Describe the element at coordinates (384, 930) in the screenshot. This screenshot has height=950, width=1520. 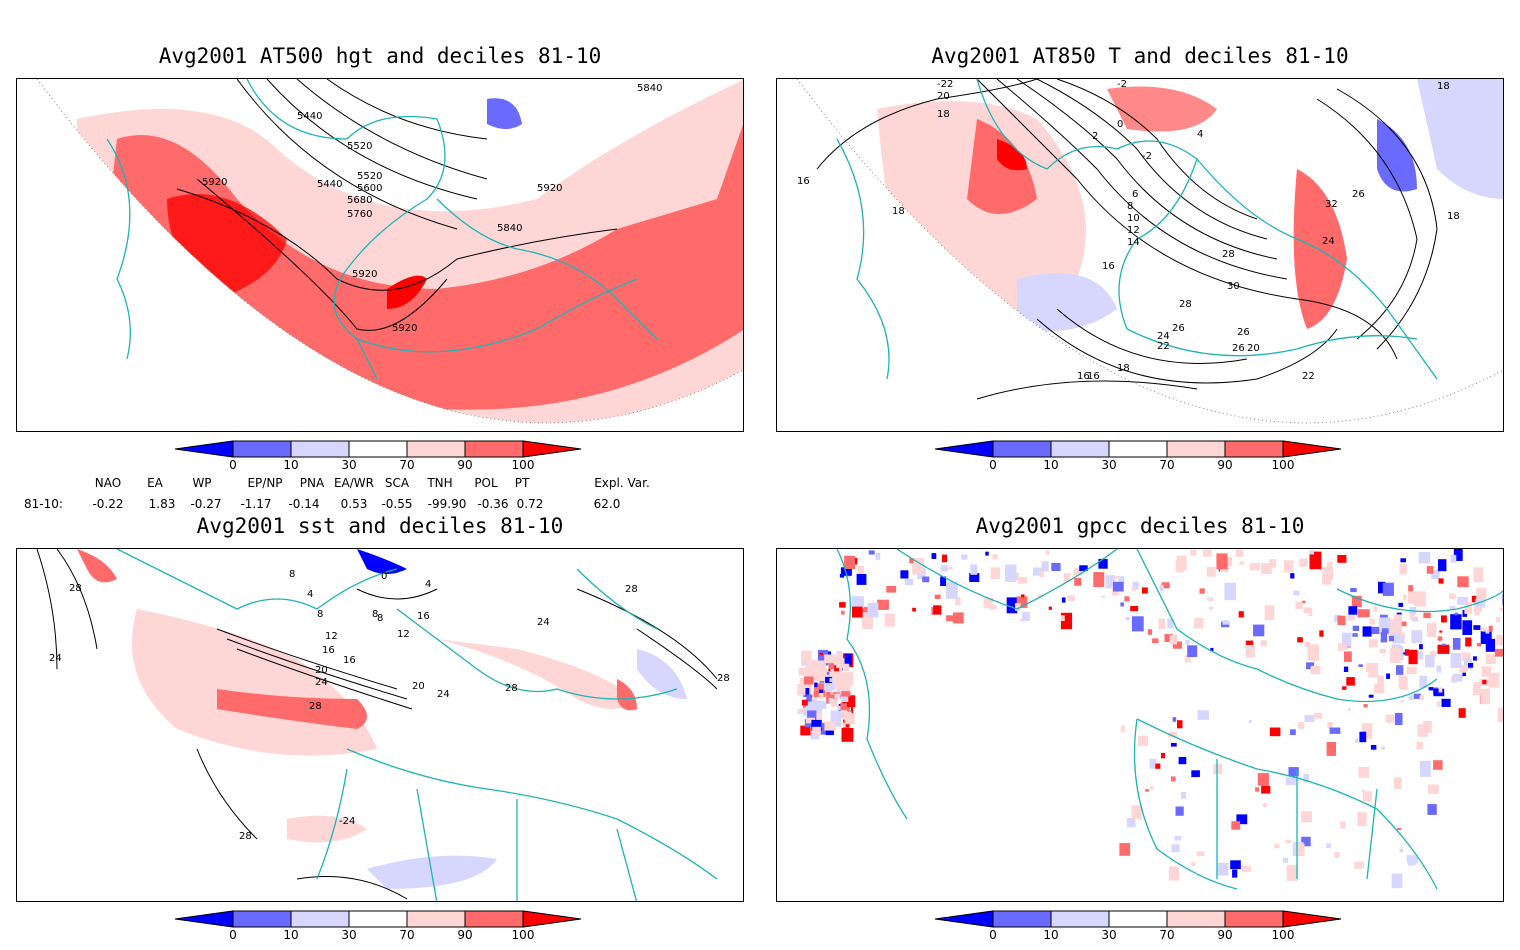
I see `colorbar-3: 0 10 30 70 90 100` at that location.